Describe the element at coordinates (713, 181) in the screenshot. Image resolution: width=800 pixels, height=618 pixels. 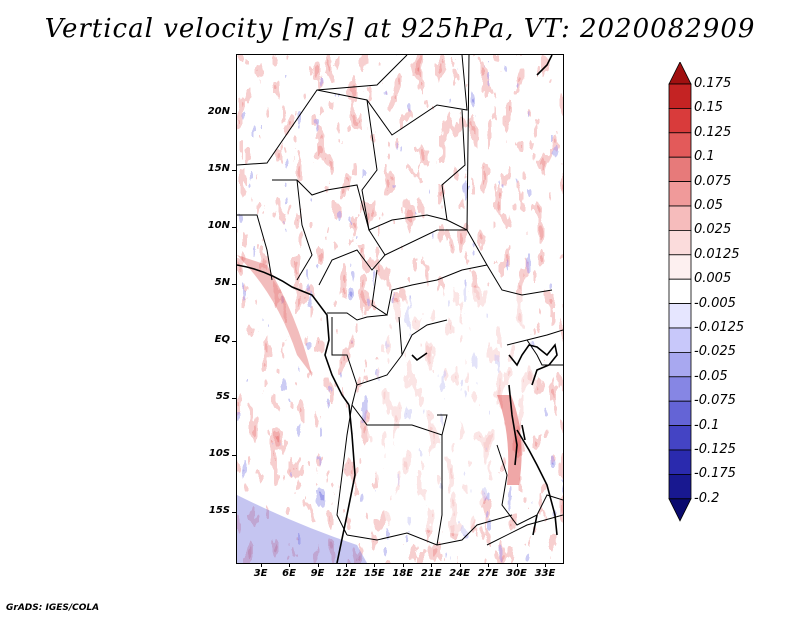
I see `colorbar-level-label: 0.075` at that location.